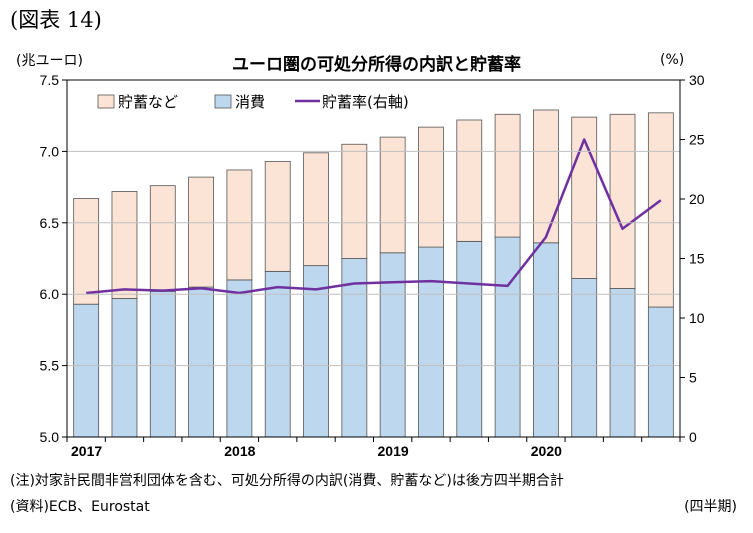 The width and height of the screenshot is (753, 533). Describe the element at coordinates (56, 20) in the screenshot. I see `figure-label: (図表 14)` at that location.